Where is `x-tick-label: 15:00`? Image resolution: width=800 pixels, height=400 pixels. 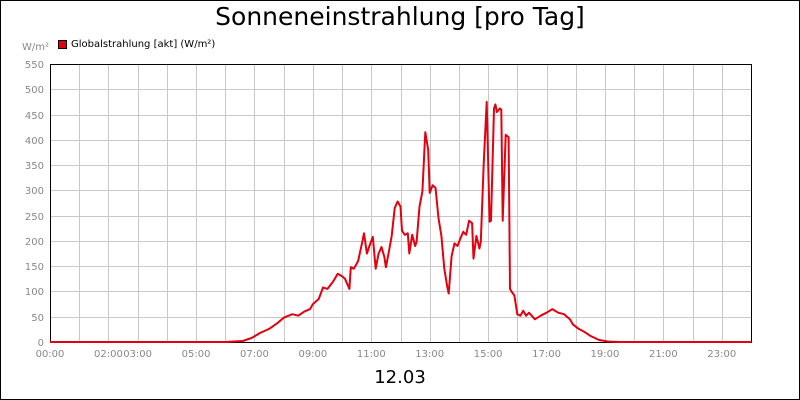
x-tick-label: 15:00 is located at coordinates (488, 354).